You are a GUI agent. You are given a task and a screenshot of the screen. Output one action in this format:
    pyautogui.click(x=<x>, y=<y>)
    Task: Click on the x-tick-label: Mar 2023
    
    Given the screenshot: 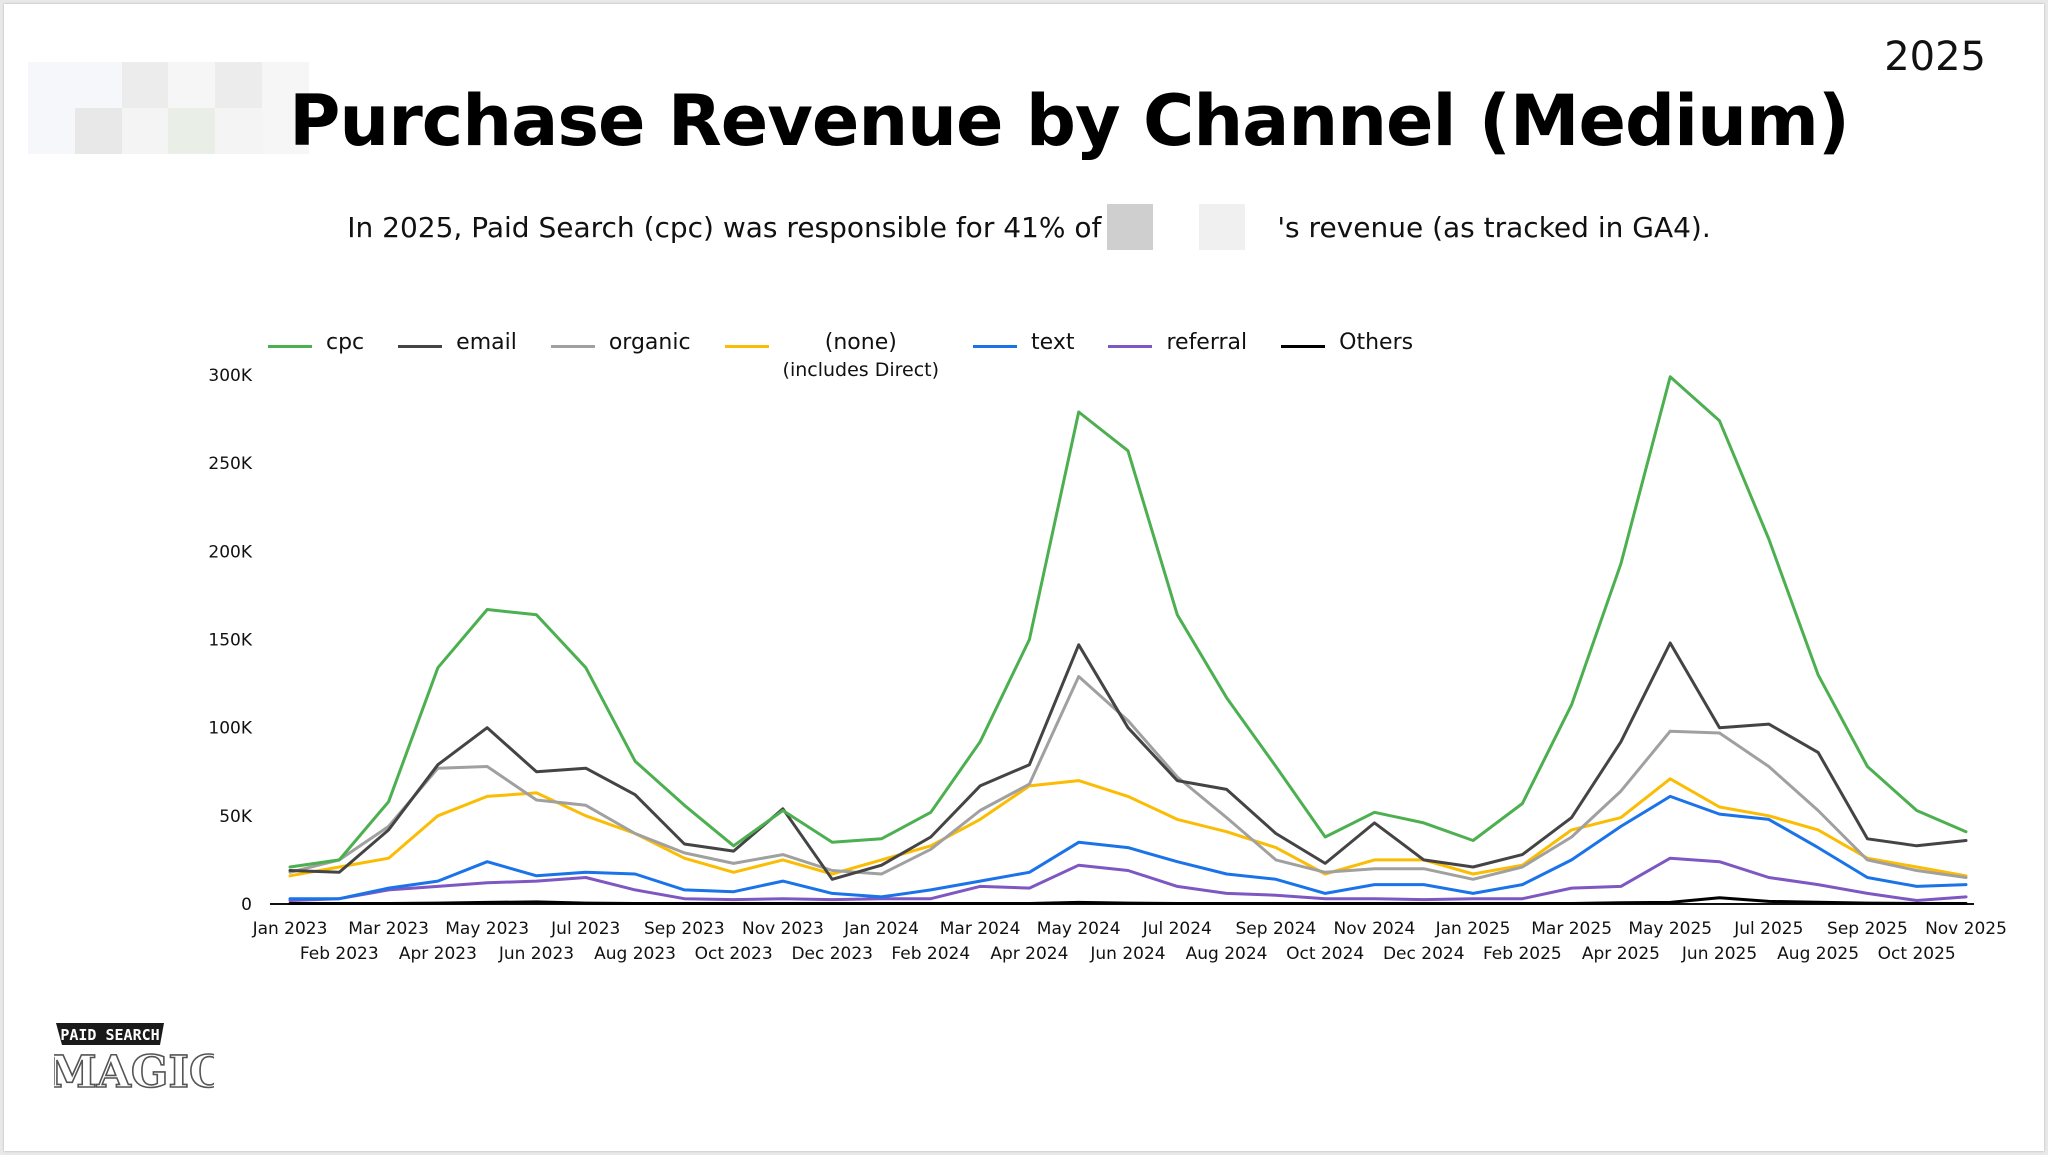 What is the action you would take?
    pyautogui.click(x=388, y=929)
    